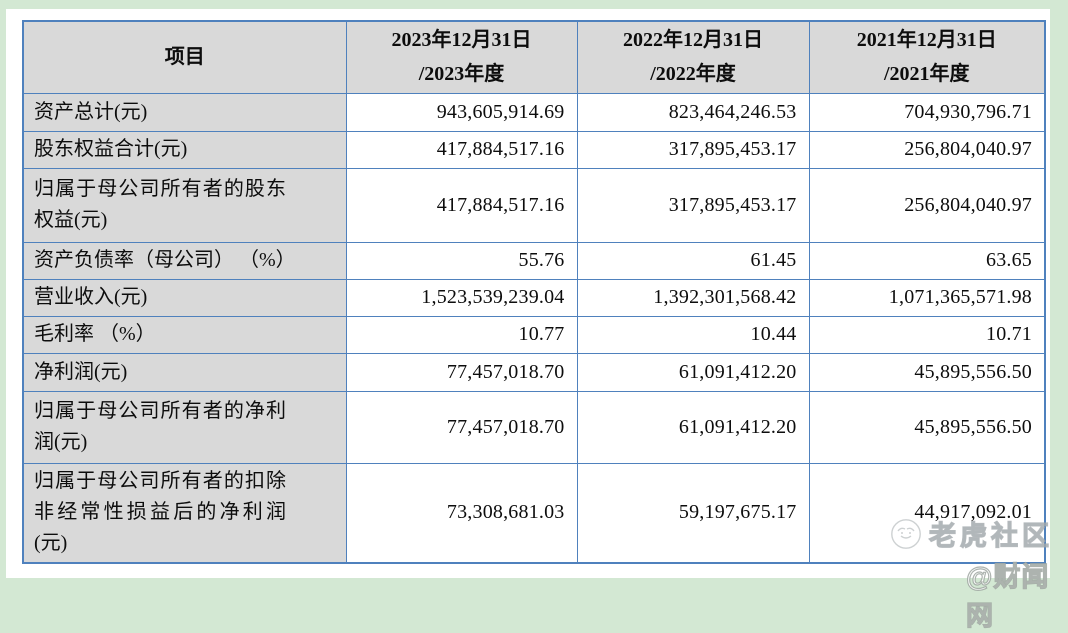 This screenshot has height=633, width=1068. I want to click on cell-value: 59,197,675.17, so click(693, 513).